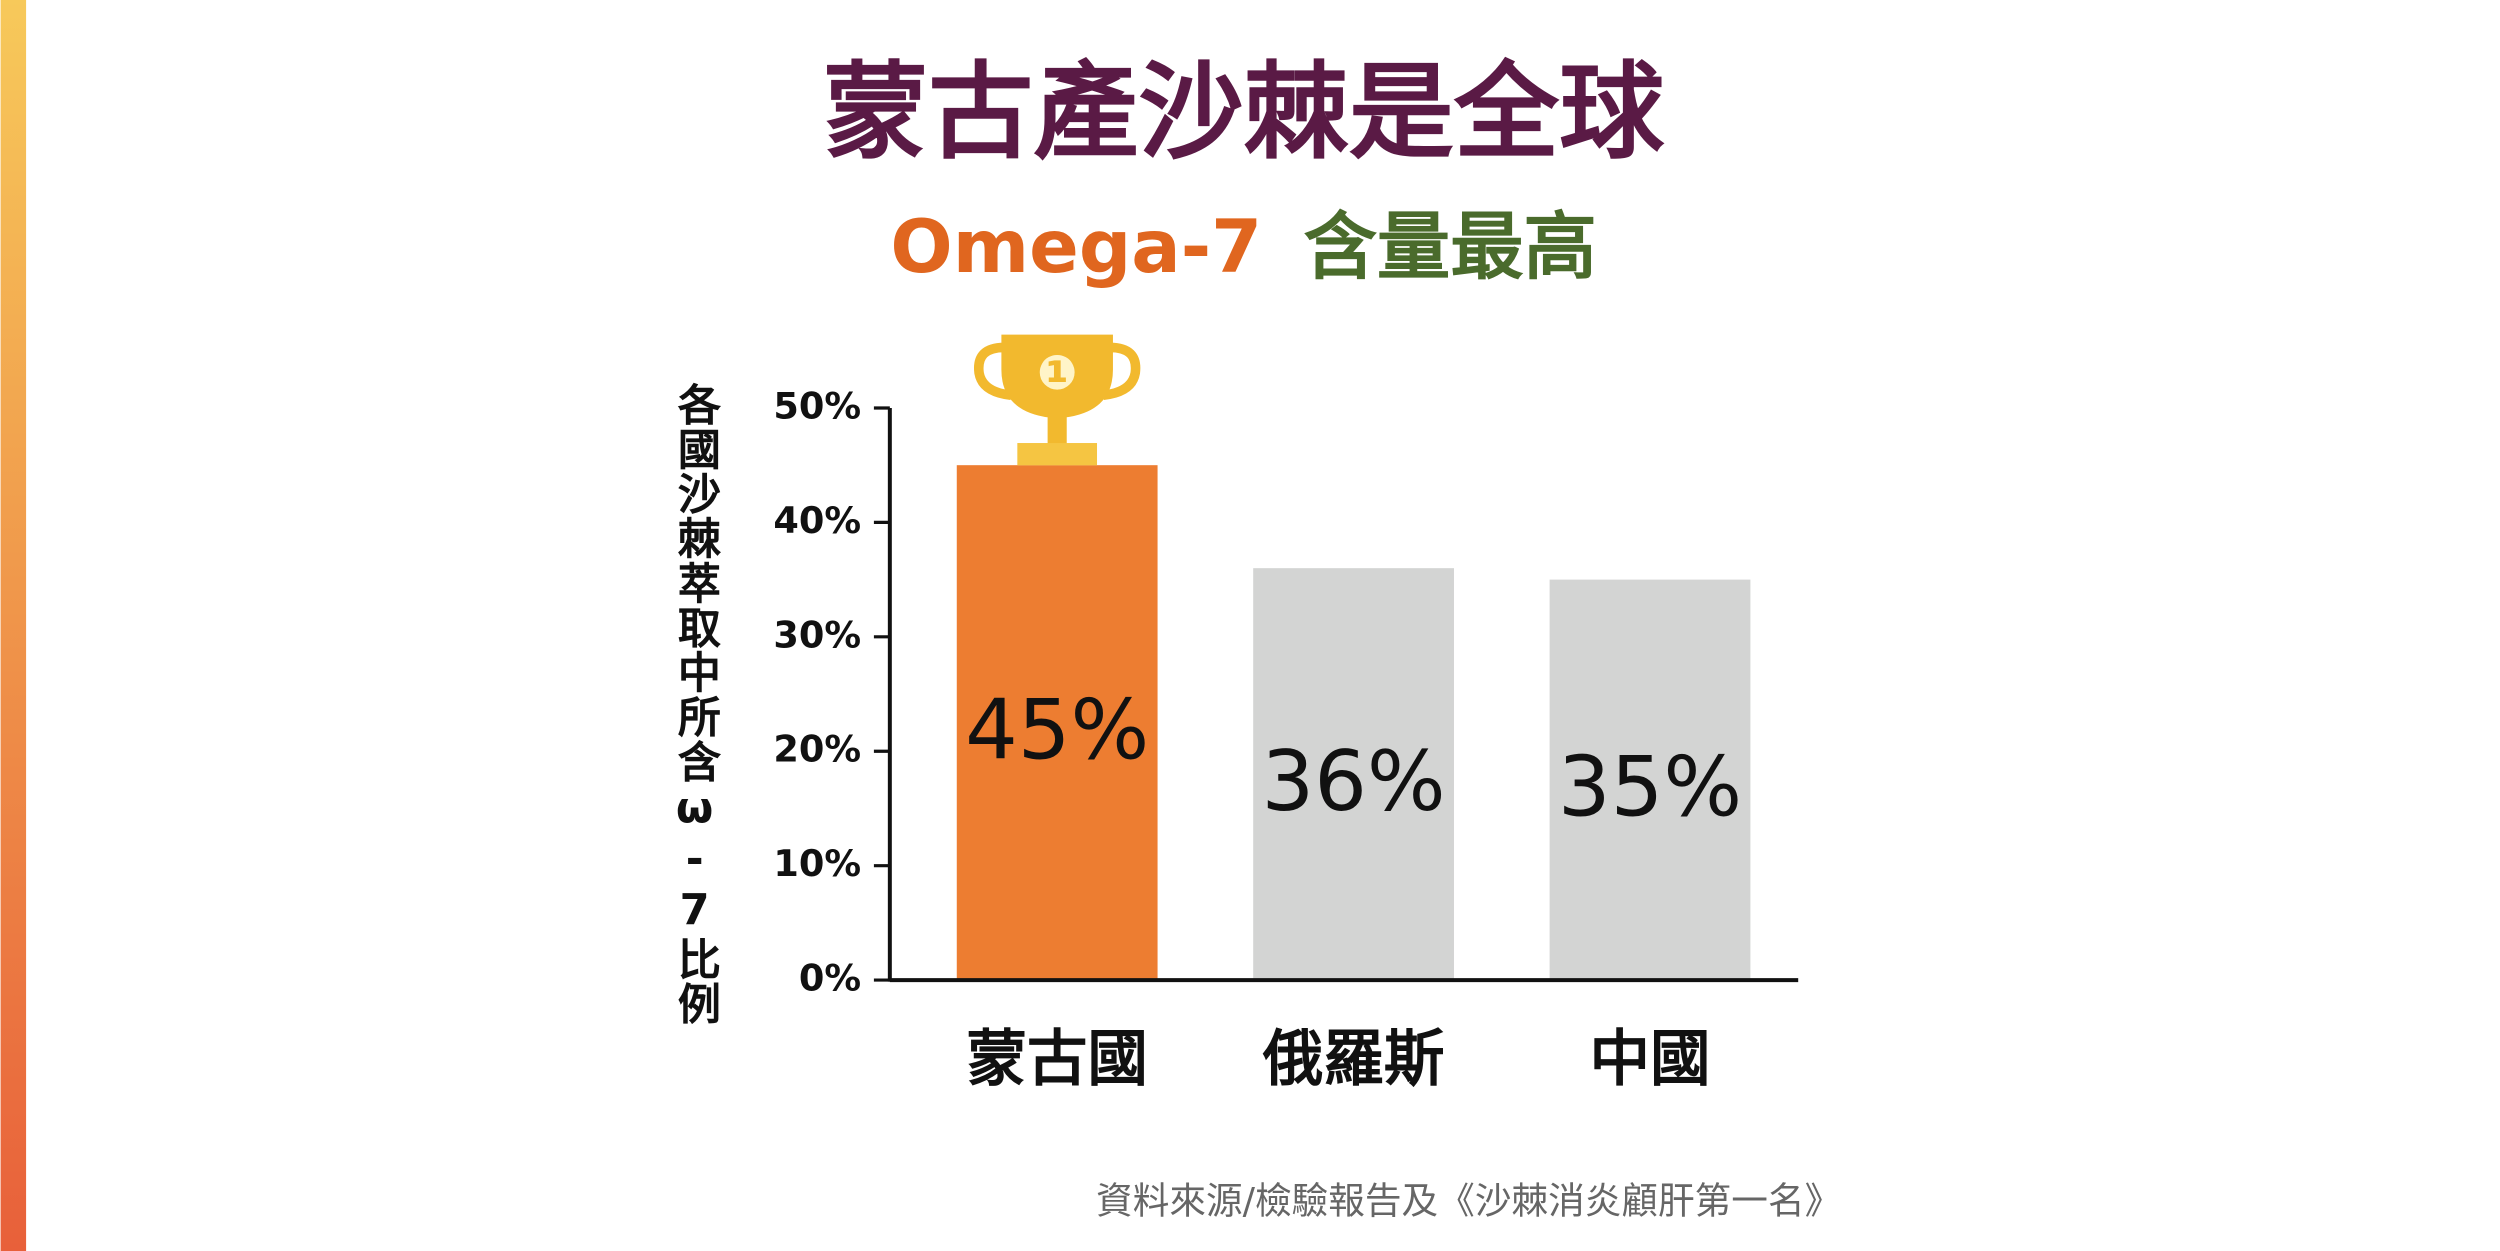 The height and width of the screenshot is (1251, 2500). I want to click on trophy: ❶, so click(1057, 400).